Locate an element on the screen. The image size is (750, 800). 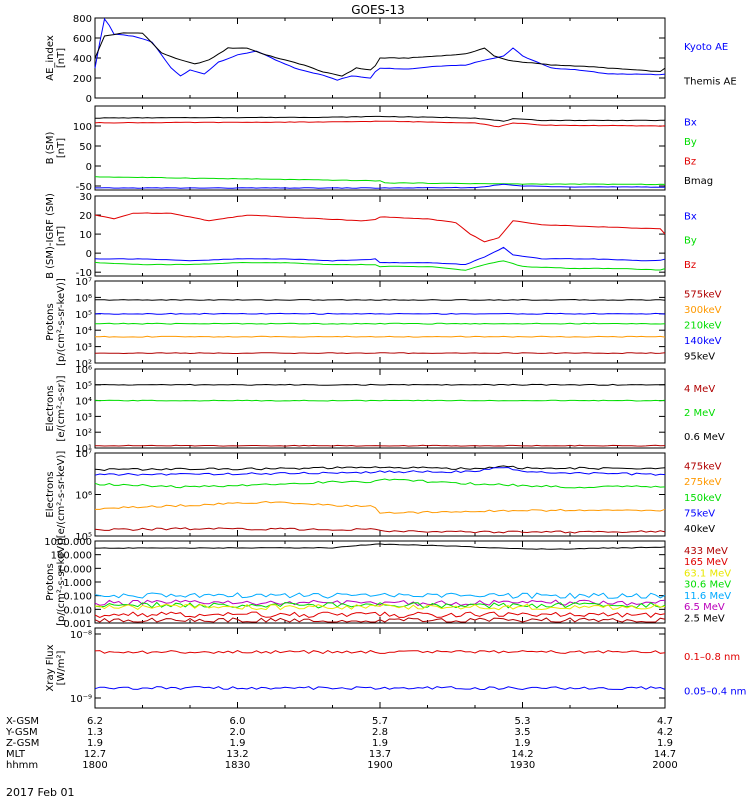
figure-title: GOES-13 is located at coordinates (378, 10).